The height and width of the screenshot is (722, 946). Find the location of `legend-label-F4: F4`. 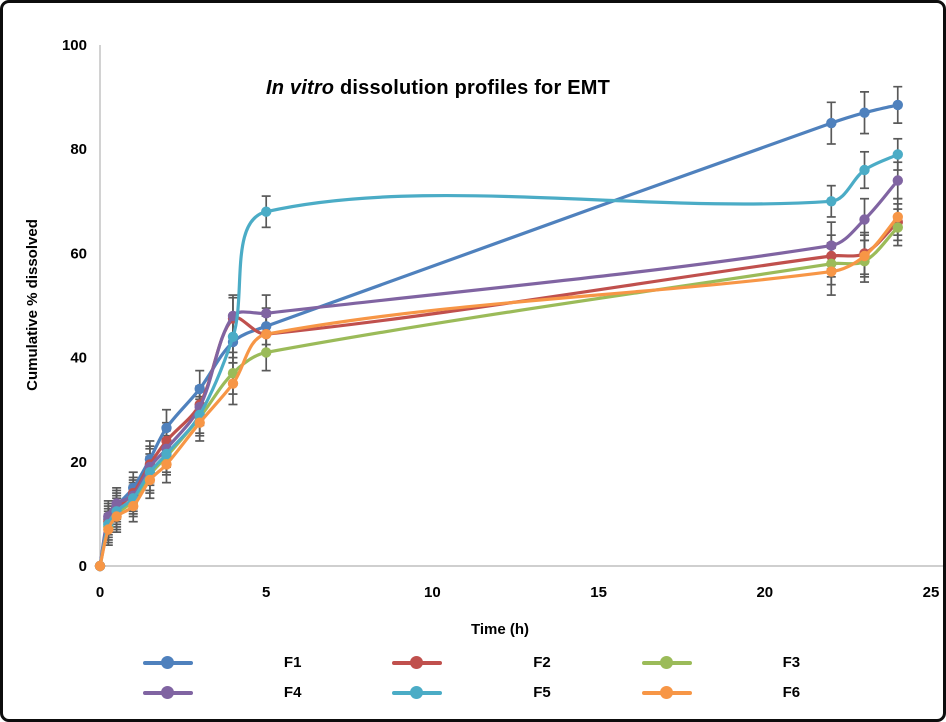

legend-label-F4: F4 is located at coordinates (292, 692).